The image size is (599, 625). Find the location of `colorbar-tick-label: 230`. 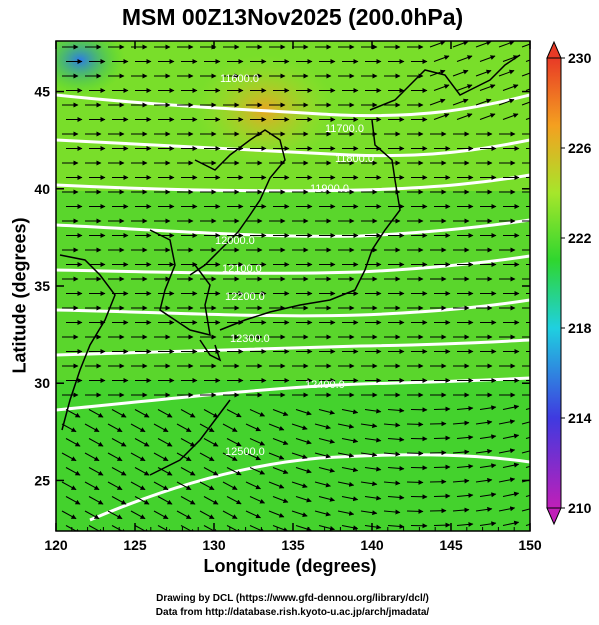

colorbar-tick-label: 230 is located at coordinates (580, 58).